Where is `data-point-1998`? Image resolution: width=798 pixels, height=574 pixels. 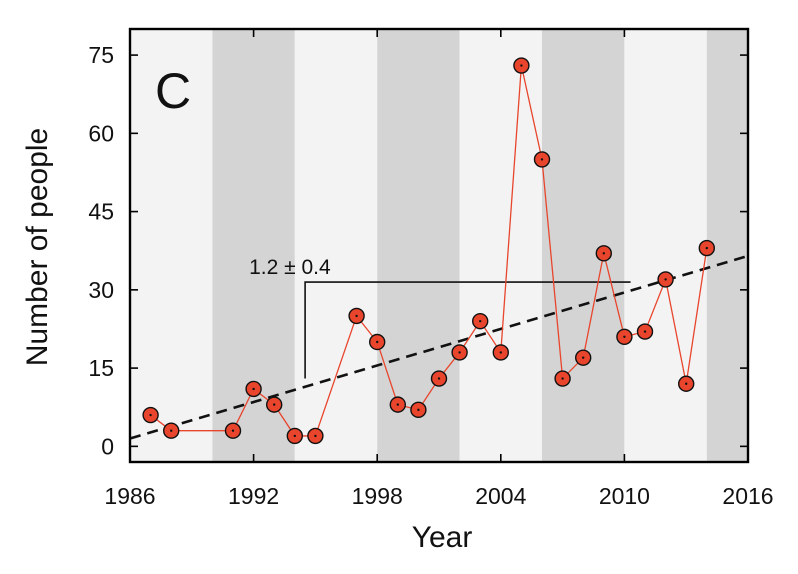 data-point-1998 is located at coordinates (377, 342).